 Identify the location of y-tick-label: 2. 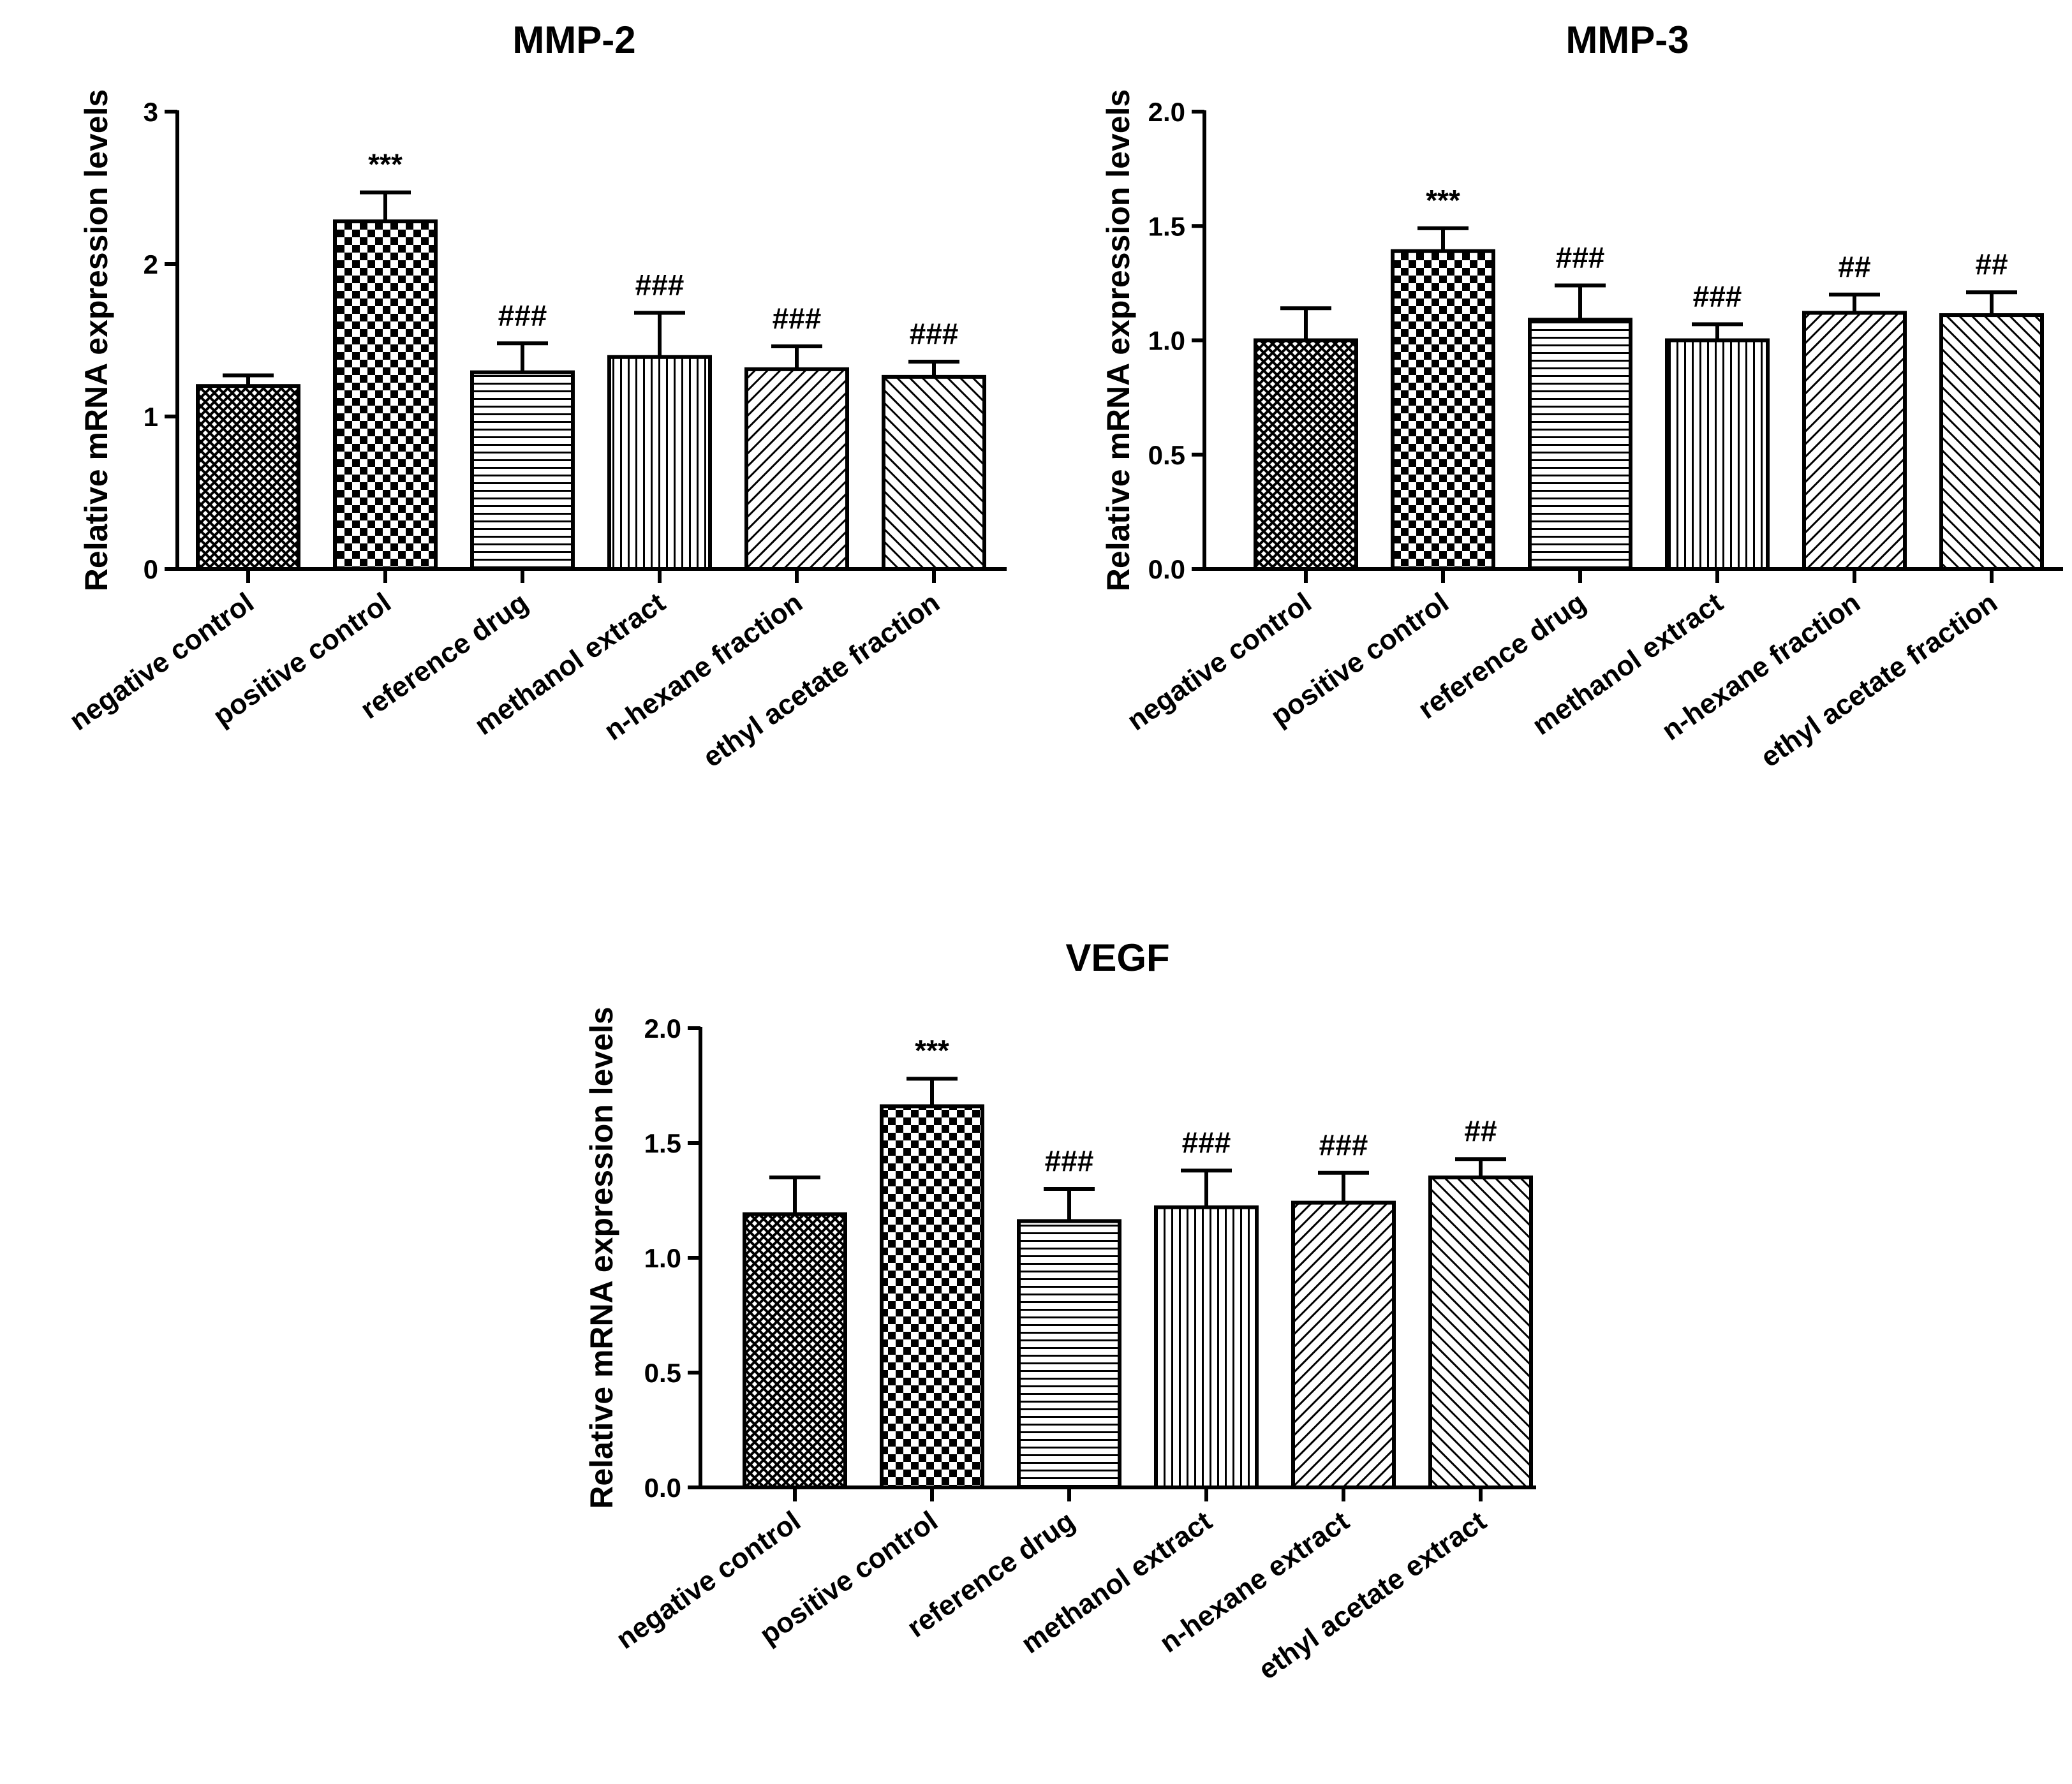
(151, 264).